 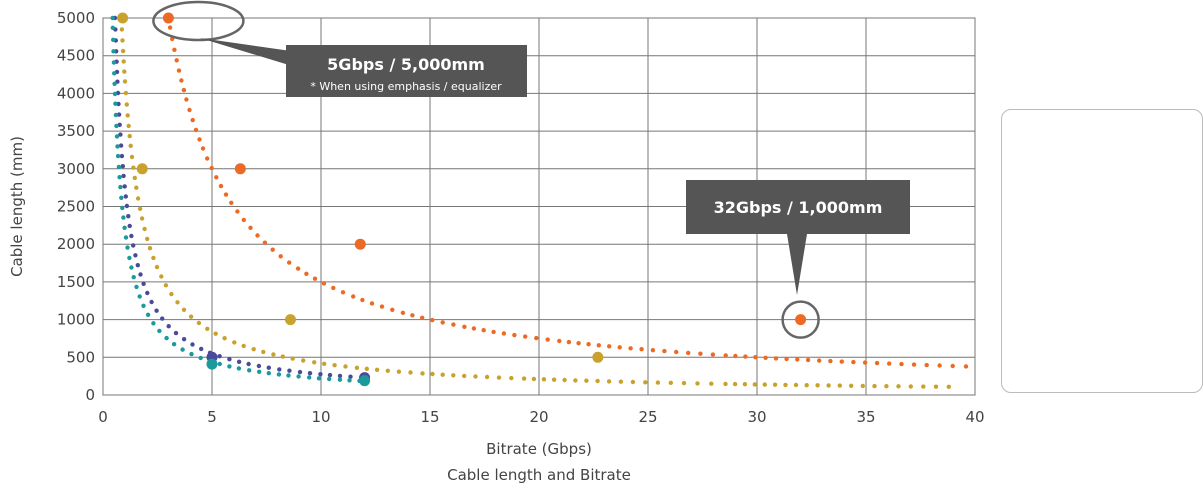 What do you see at coordinates (76, 169) in the screenshot?
I see `y-tick-label: 3000` at bounding box center [76, 169].